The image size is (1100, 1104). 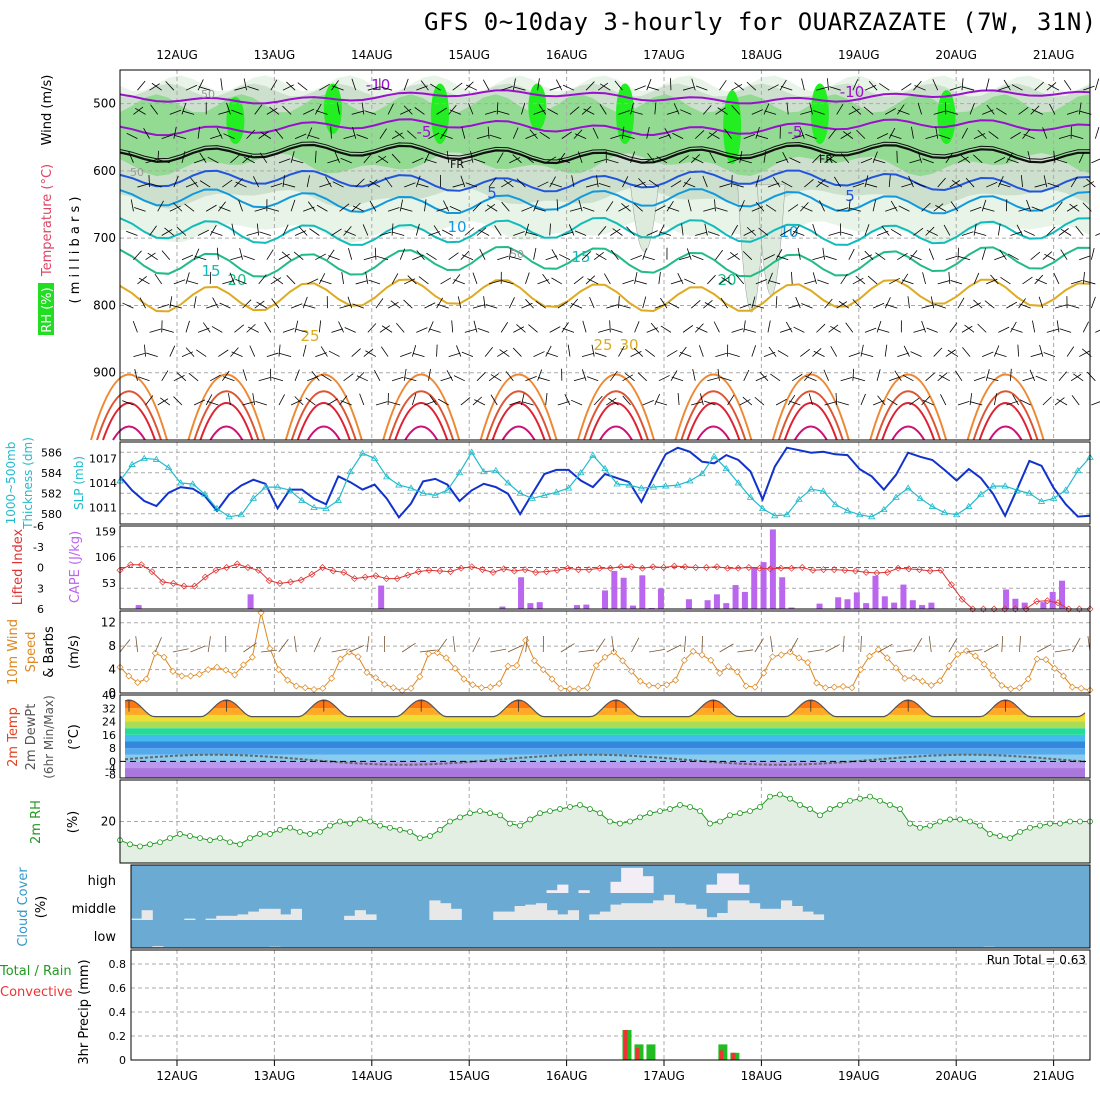 What do you see at coordinates (108, 623) in the screenshot?
I see `wind-tick-label: 12` at bounding box center [108, 623].